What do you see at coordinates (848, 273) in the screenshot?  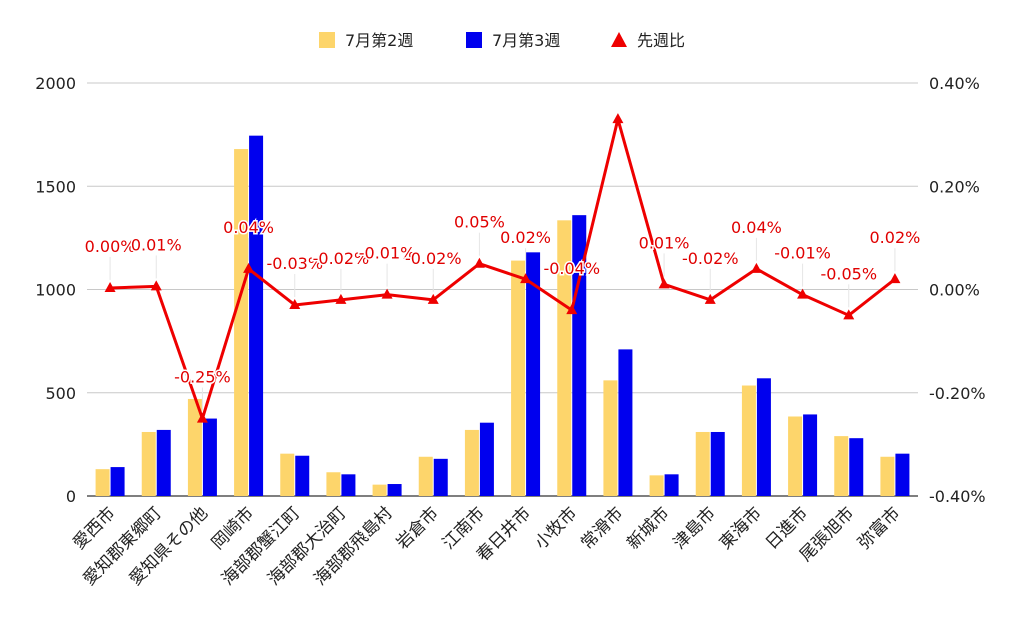 I see `ratio-data-label: -0.05%` at bounding box center [848, 273].